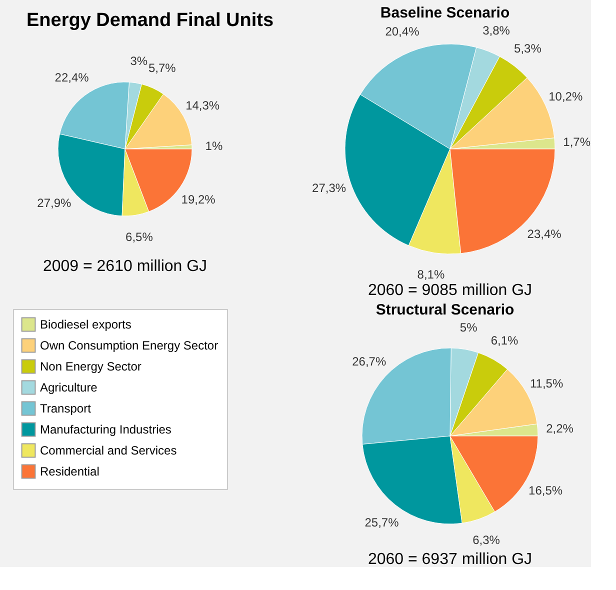 This screenshot has height=590, width=616. I want to click on data-label: 20,4%, so click(402, 31).